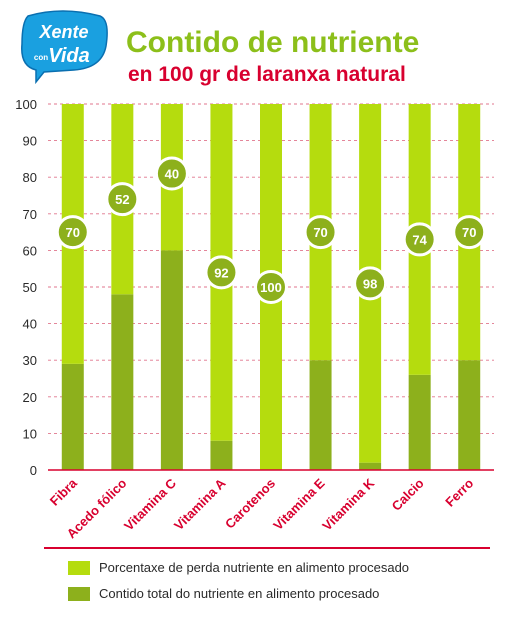 This screenshot has width=513, height=626. I want to click on y-tick-label: 50, so click(30, 287).